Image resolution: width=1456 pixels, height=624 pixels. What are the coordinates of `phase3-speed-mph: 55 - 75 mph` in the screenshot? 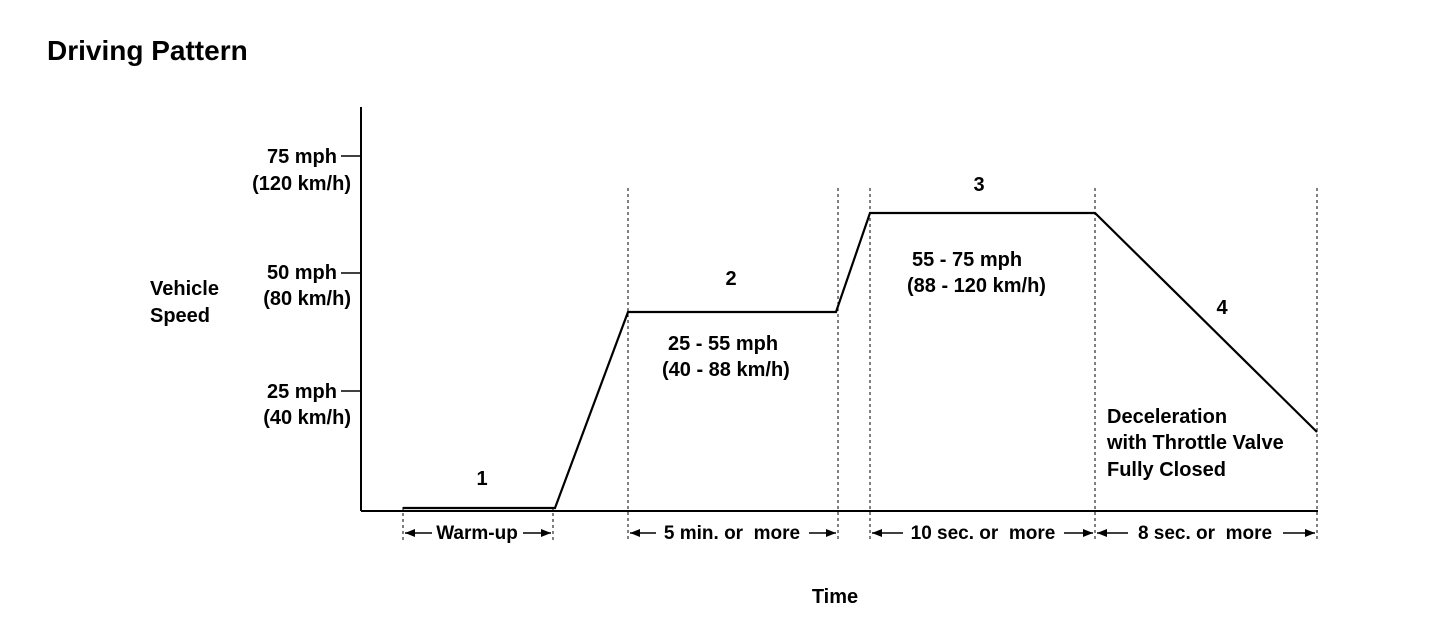 It's located at (967, 260).